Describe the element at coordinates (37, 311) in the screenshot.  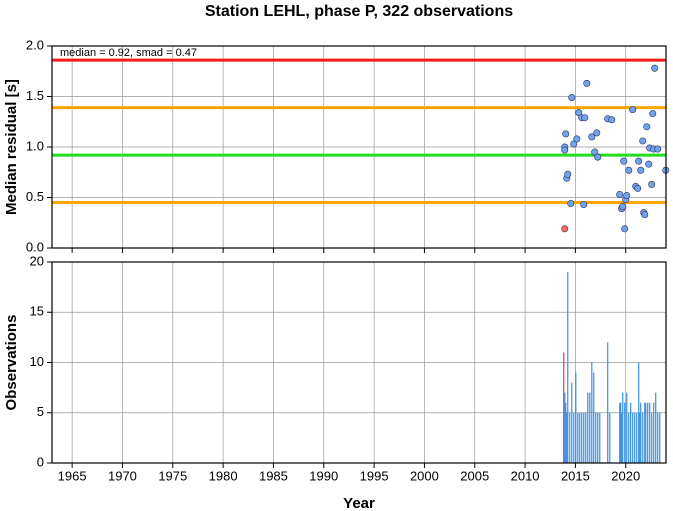
I see `y-tick-label: 15` at that location.